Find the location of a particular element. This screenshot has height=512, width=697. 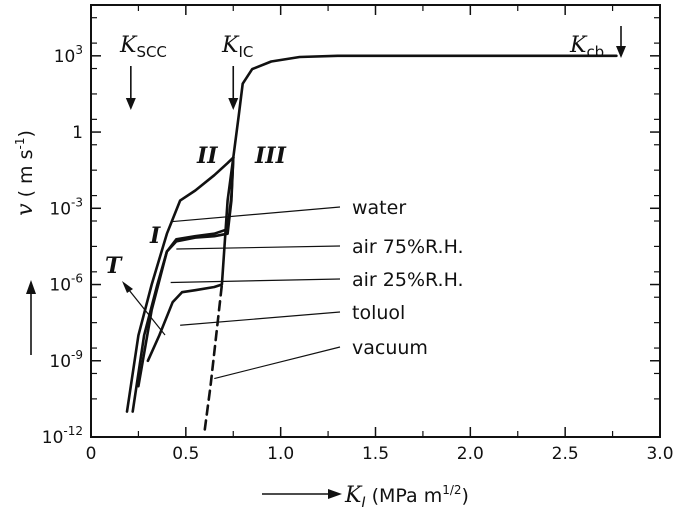

curve-label: air 75%R.H. is located at coordinates (408, 247).